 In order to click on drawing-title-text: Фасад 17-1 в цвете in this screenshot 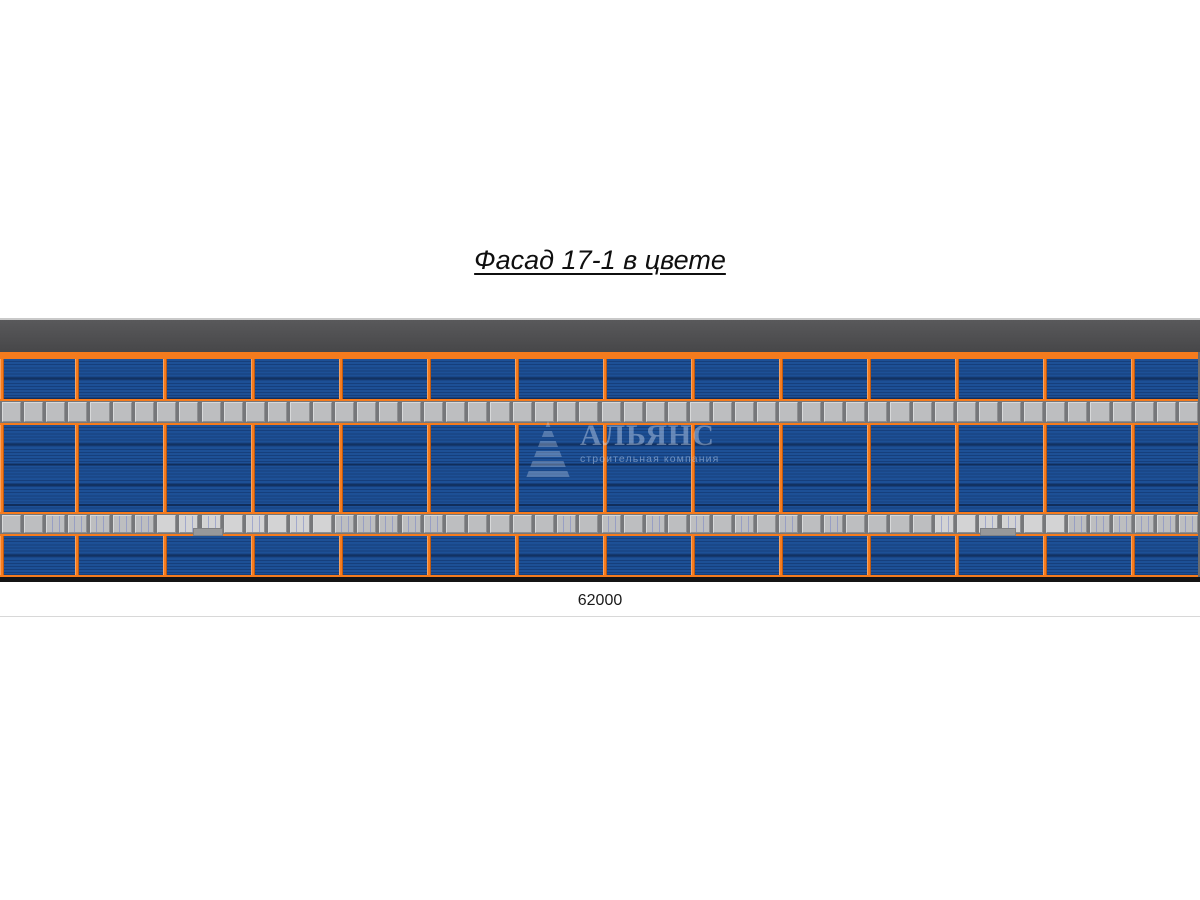, I will do `click(600, 260)`.